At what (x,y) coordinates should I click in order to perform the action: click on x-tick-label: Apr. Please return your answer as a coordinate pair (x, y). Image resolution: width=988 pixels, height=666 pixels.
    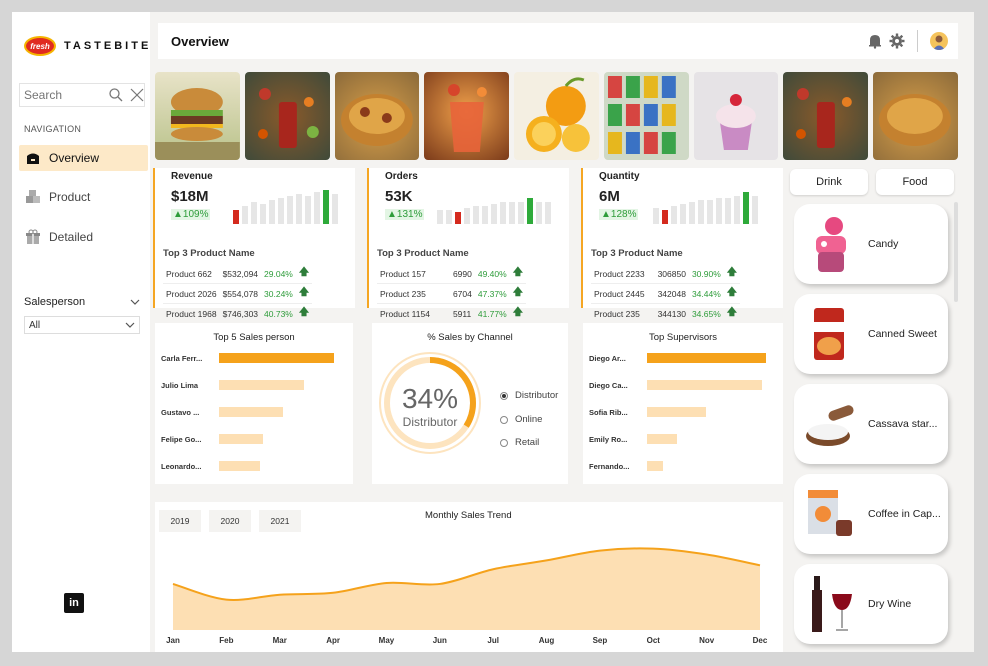
    Looking at the image, I should click on (333, 640).